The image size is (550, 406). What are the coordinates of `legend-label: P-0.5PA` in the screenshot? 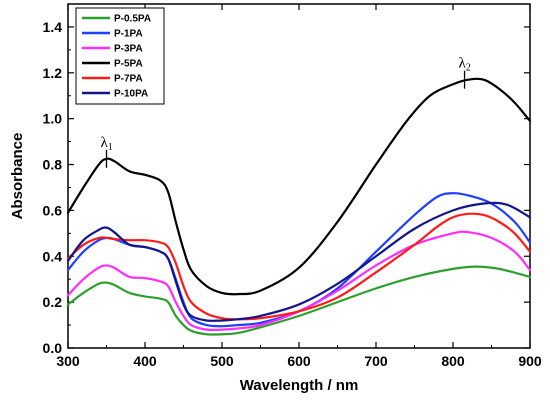 It's located at (132, 19).